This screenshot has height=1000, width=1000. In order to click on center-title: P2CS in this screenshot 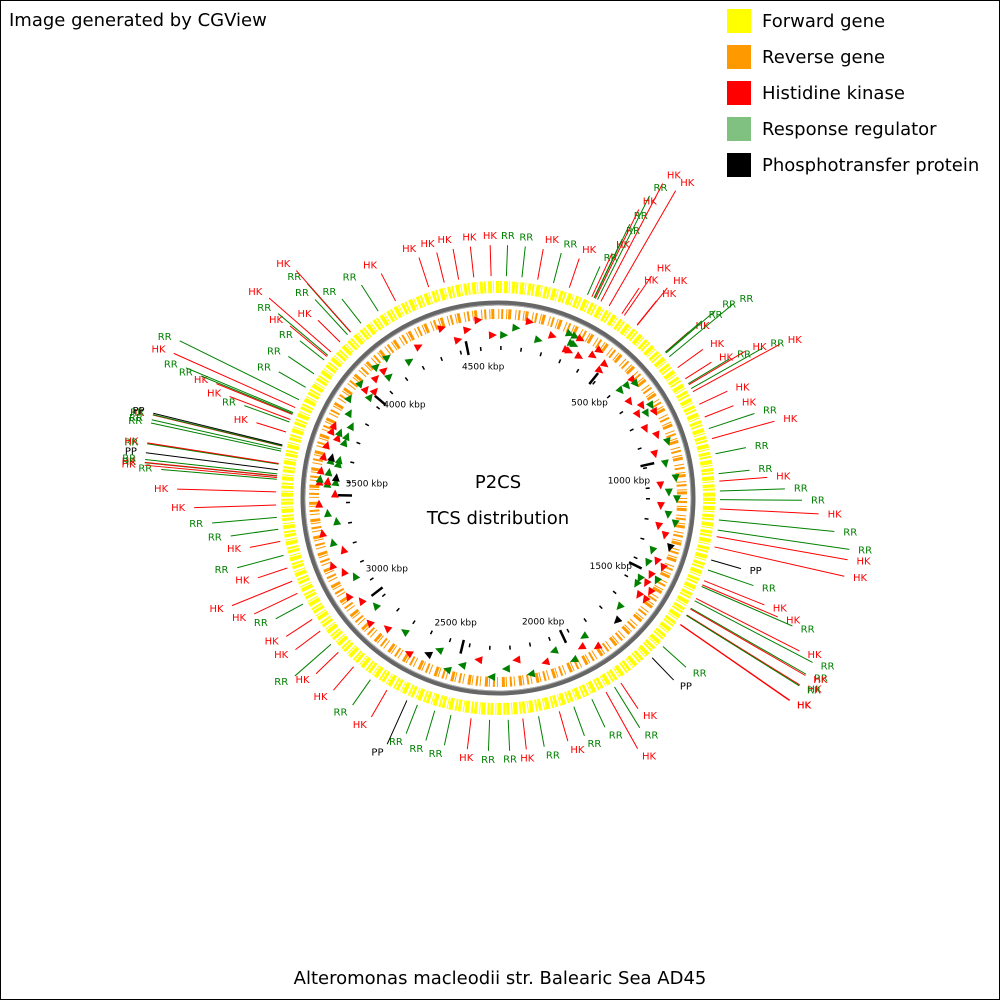, I will do `click(498, 482)`.